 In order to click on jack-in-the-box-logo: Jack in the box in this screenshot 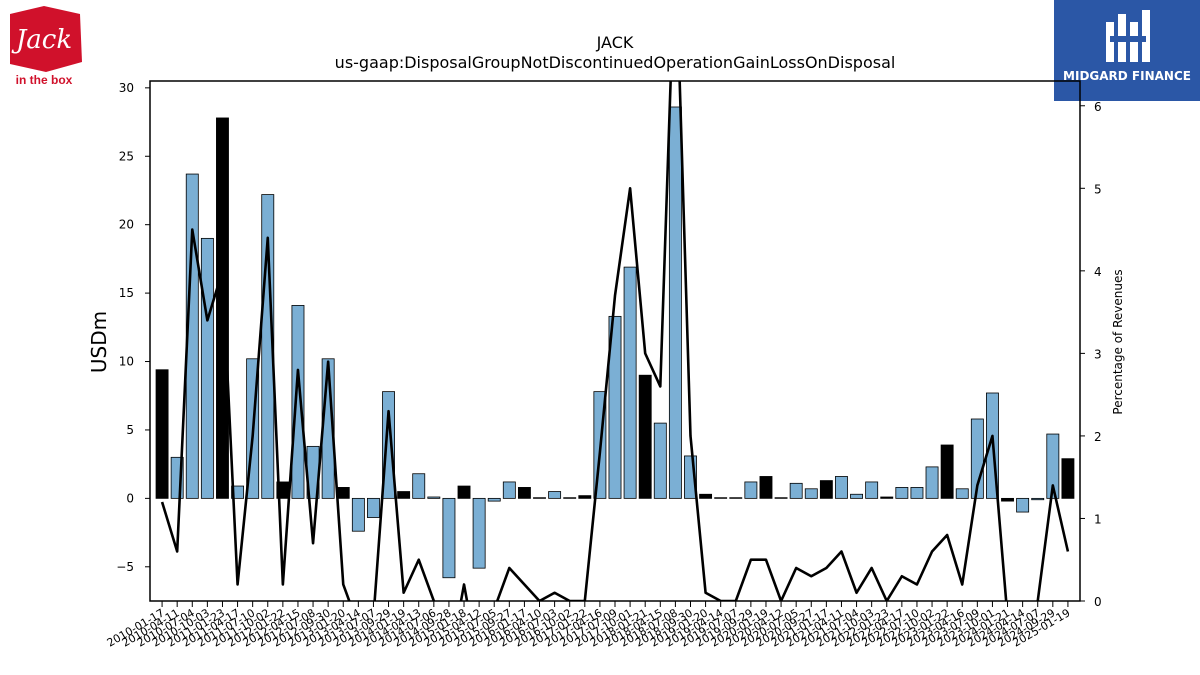, I will do `click(46, 46)`.